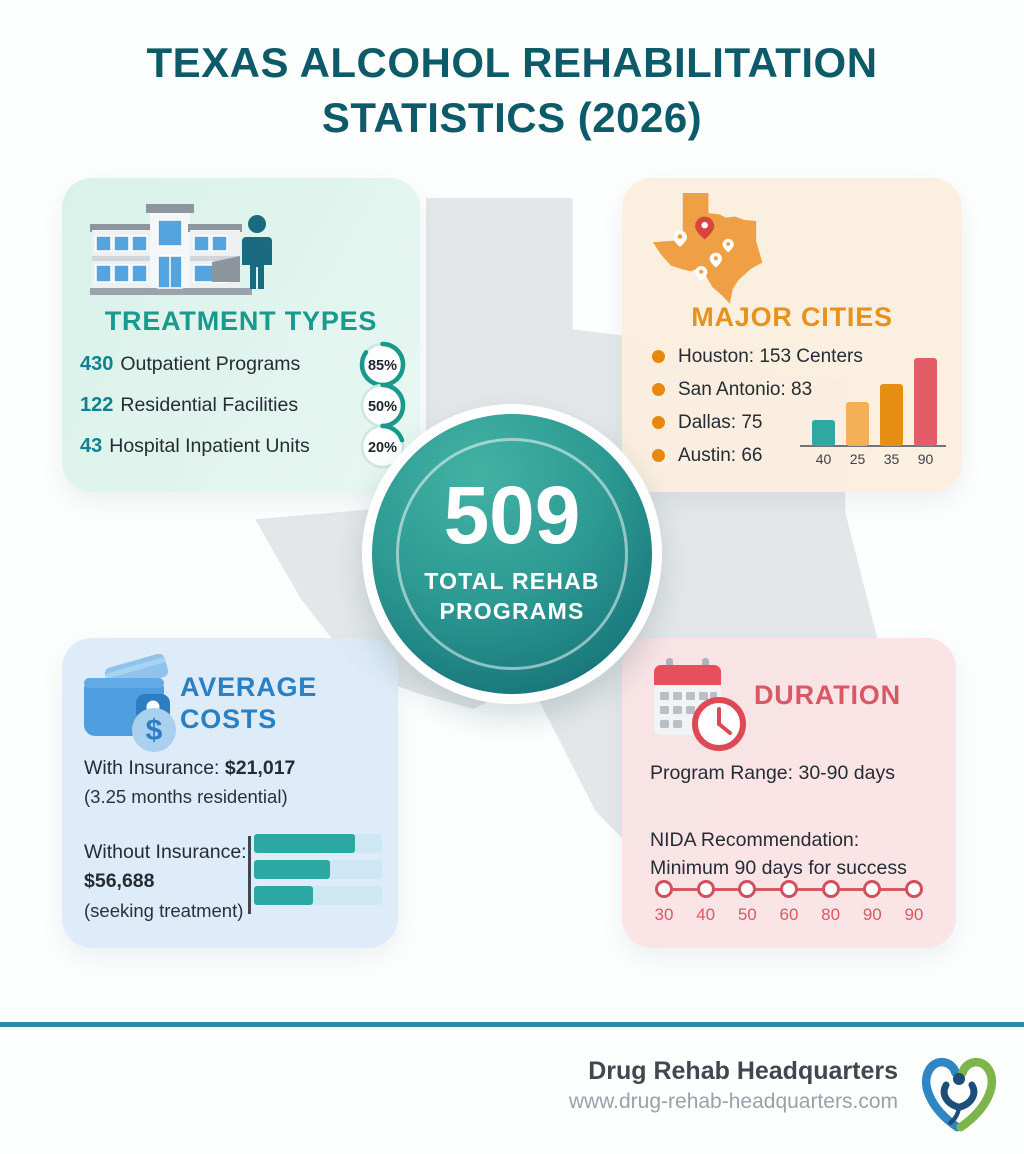 The width and height of the screenshot is (1024, 1154). I want to click on total-programs-value: 509, so click(512, 516).